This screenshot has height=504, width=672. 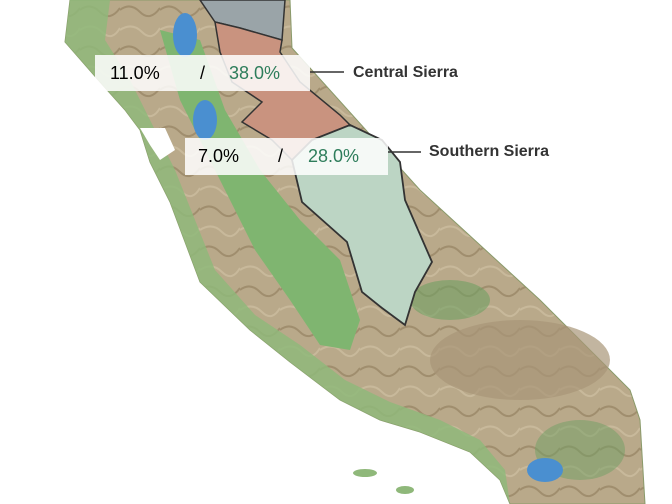 What do you see at coordinates (254, 73) in the screenshot?
I see `percent-value: 38.0%` at bounding box center [254, 73].